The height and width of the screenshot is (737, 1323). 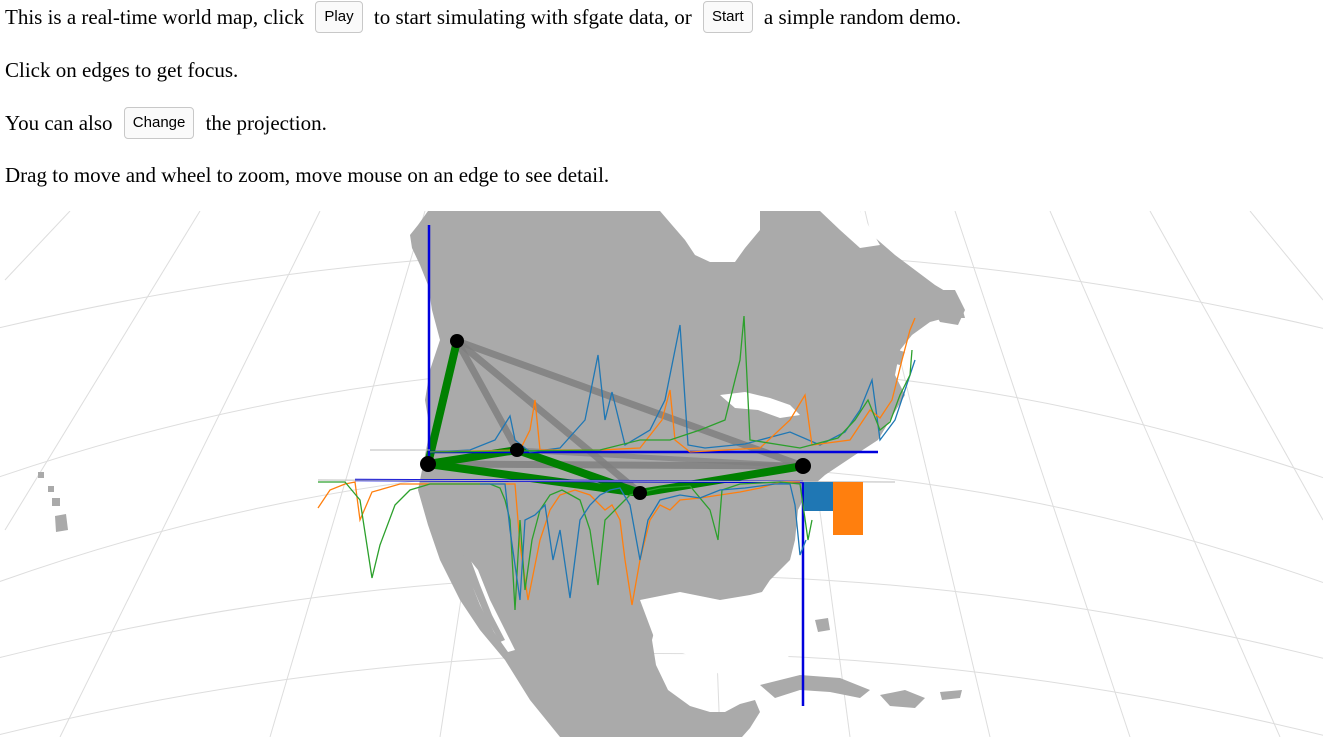 I want to click on bahamas, so click(x=822, y=625).